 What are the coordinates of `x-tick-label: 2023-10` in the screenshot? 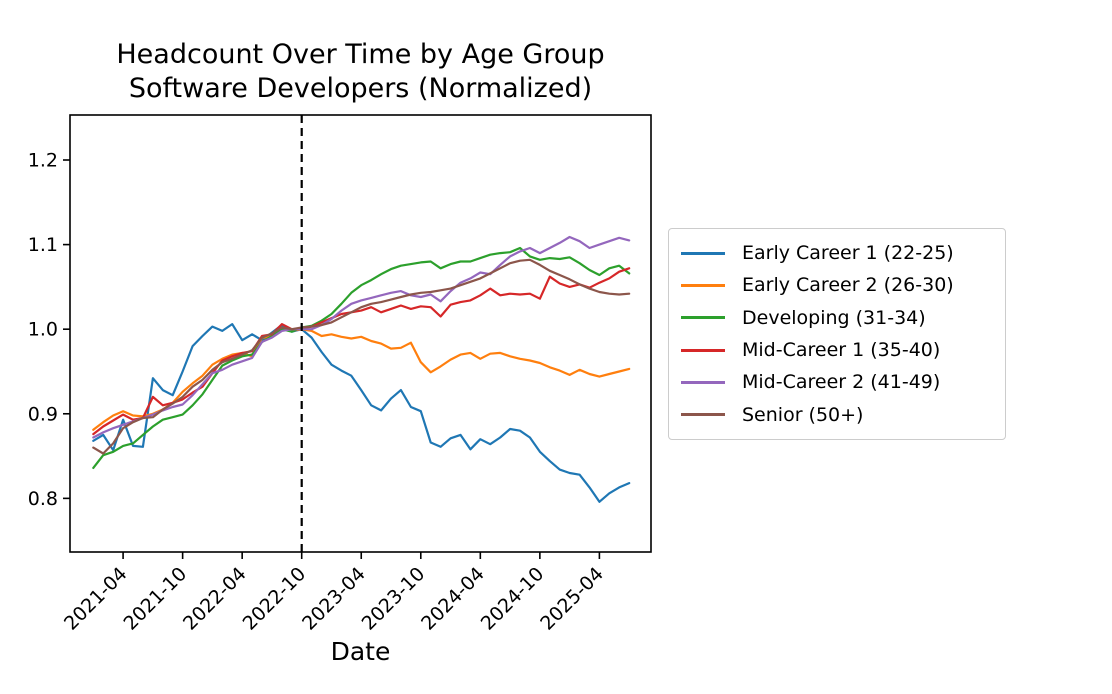 It's located at (394, 599).